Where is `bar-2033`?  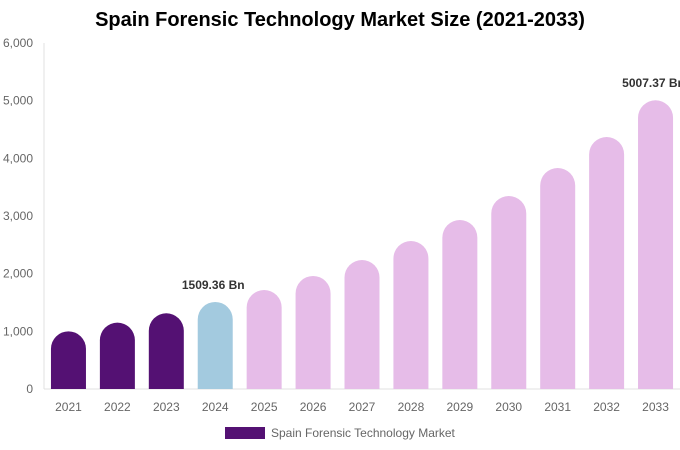 bar-2033 is located at coordinates (656, 244).